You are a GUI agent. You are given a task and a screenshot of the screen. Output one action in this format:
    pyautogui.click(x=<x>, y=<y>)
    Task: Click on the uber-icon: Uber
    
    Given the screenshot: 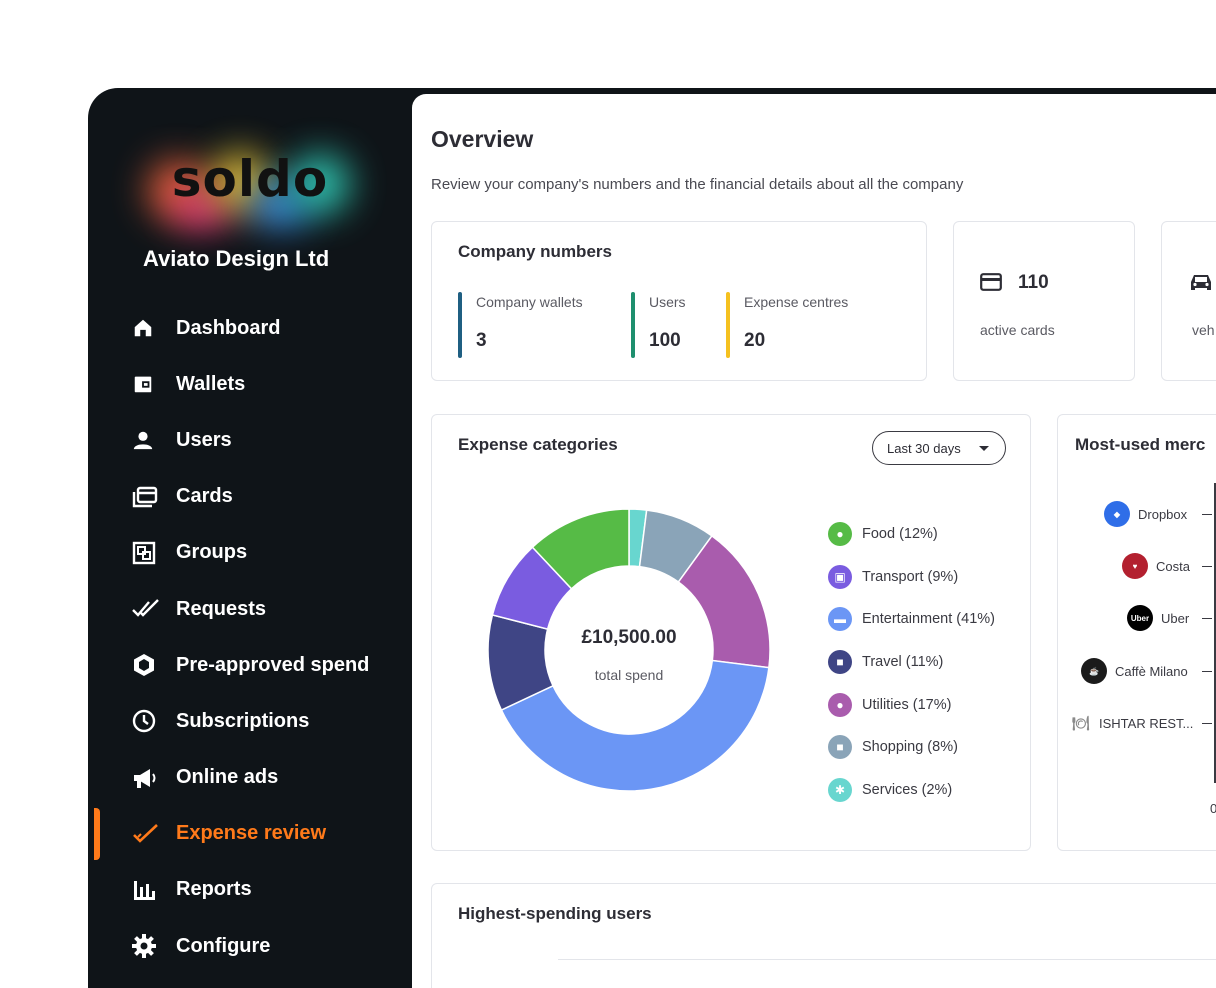 What is the action you would take?
    pyautogui.click(x=1140, y=618)
    